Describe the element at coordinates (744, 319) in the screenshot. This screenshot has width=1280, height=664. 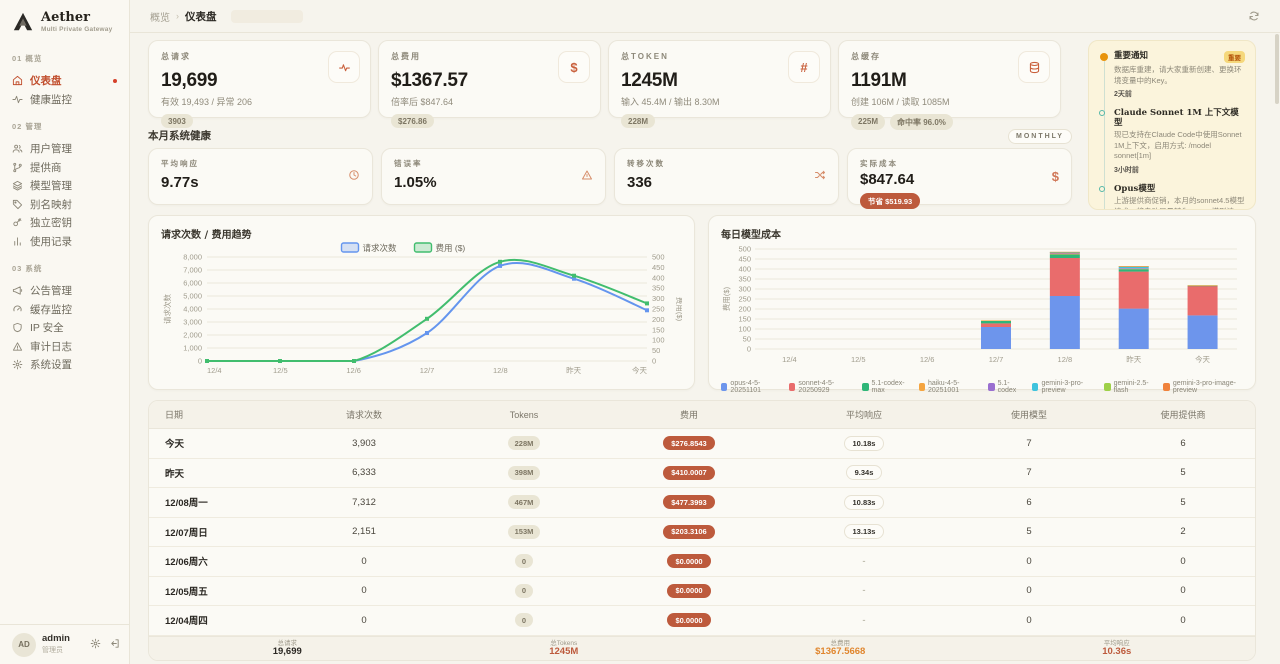
I see `svg-text: 150` at that location.